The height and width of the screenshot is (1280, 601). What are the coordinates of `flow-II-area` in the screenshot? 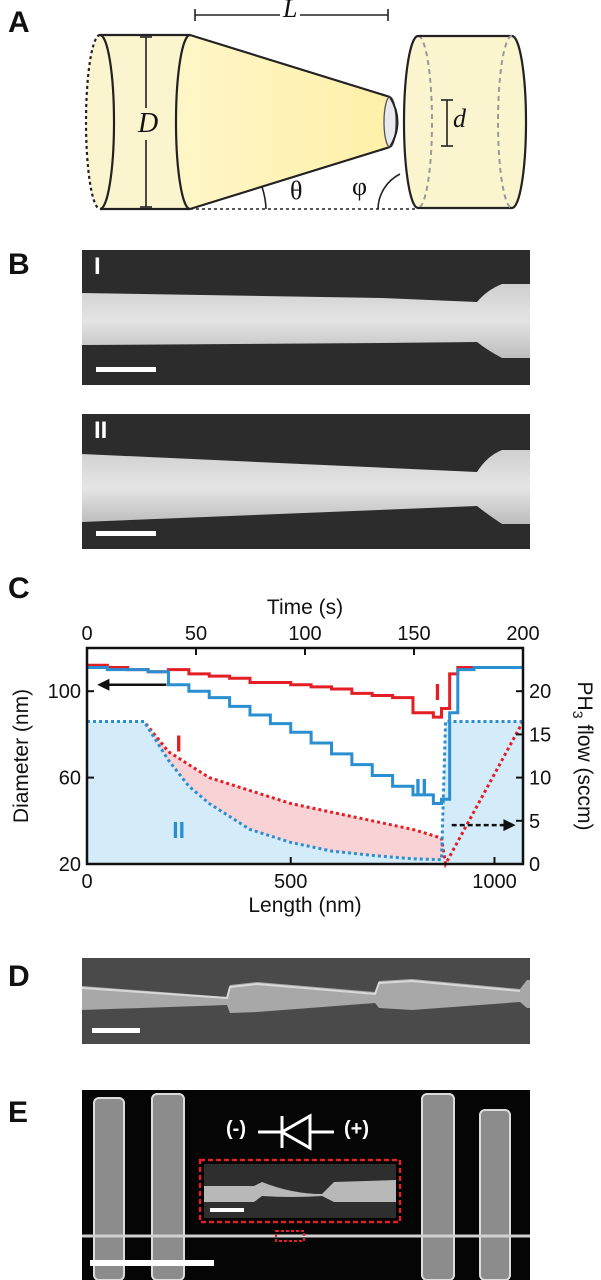 It's located at (305, 792).